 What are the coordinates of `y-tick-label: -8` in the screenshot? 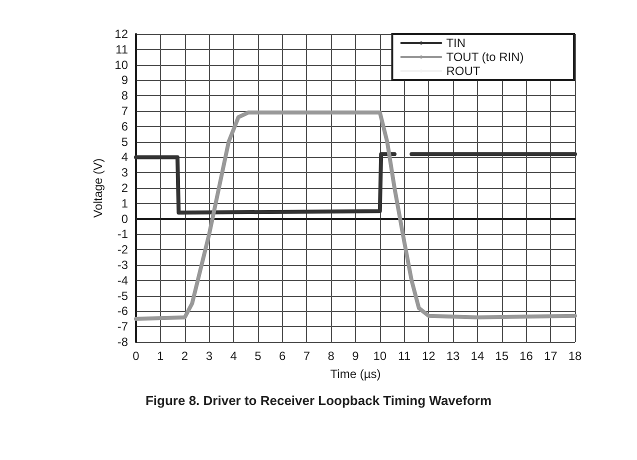 It's located at (122, 342).